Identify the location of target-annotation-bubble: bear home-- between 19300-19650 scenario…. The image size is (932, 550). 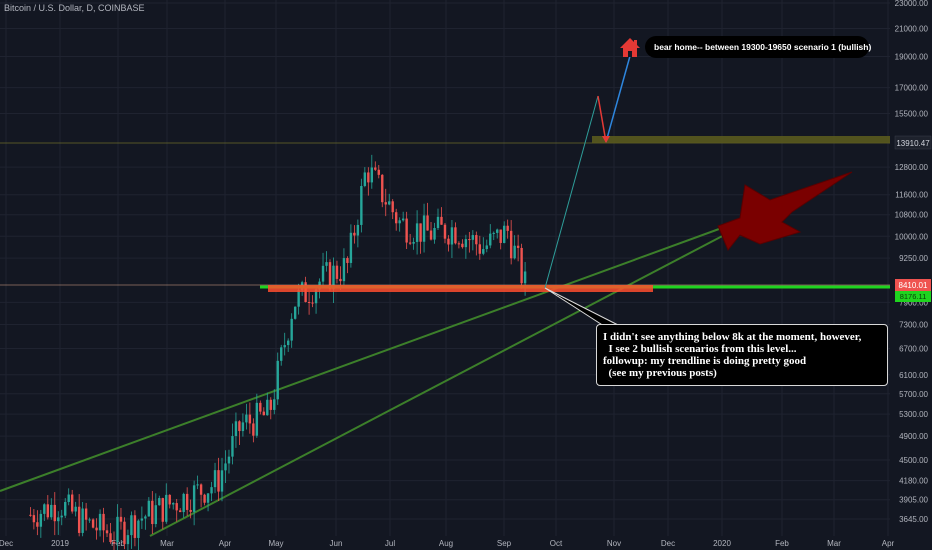
(758, 47).